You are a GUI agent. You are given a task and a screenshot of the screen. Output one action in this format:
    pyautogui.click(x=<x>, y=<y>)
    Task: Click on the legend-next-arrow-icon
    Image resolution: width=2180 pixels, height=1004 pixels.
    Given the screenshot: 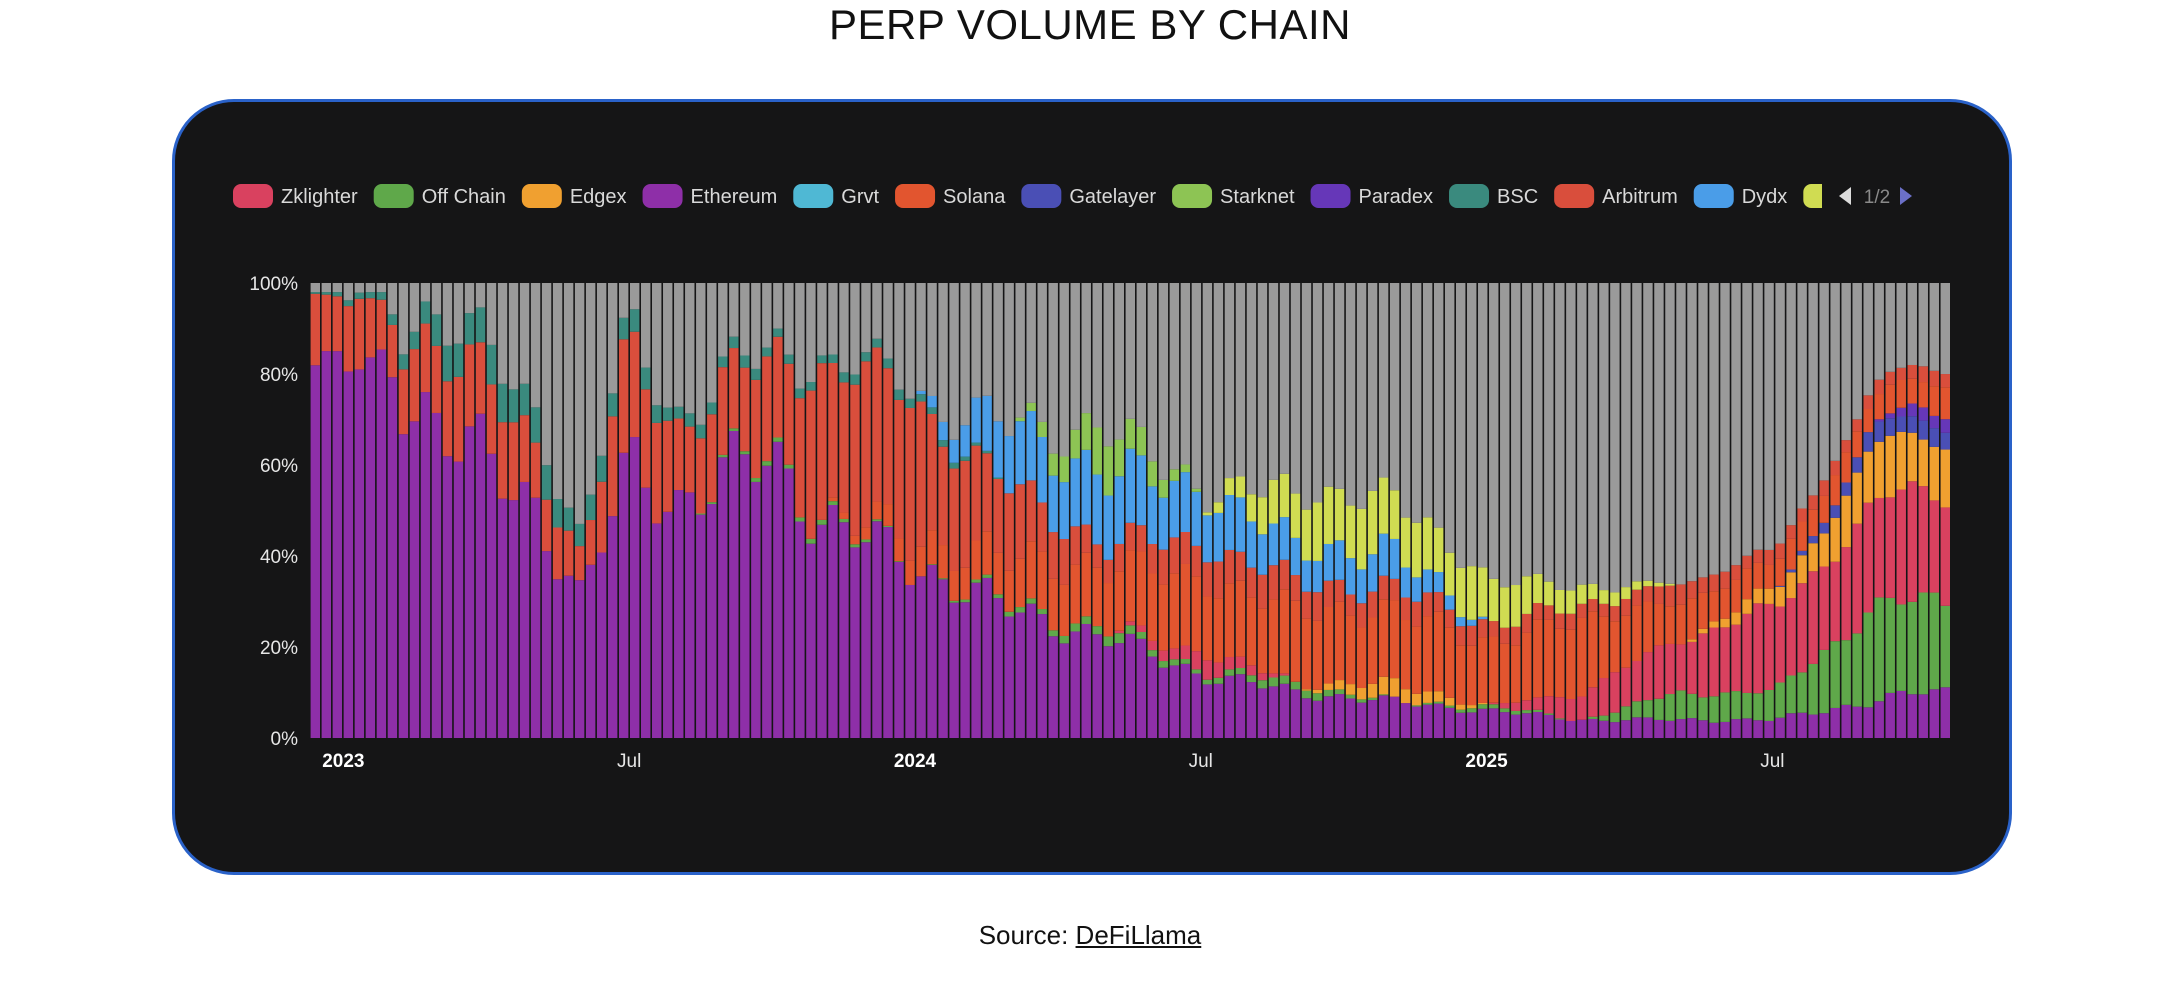 What is the action you would take?
    pyautogui.click(x=1906, y=196)
    